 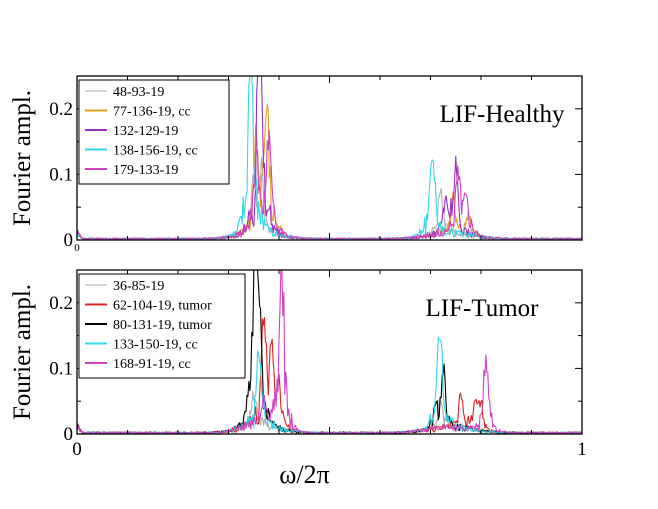 What do you see at coordinates (152, 112) in the screenshot?
I see `legend-label: 77-136-19, cc` at bounding box center [152, 112].